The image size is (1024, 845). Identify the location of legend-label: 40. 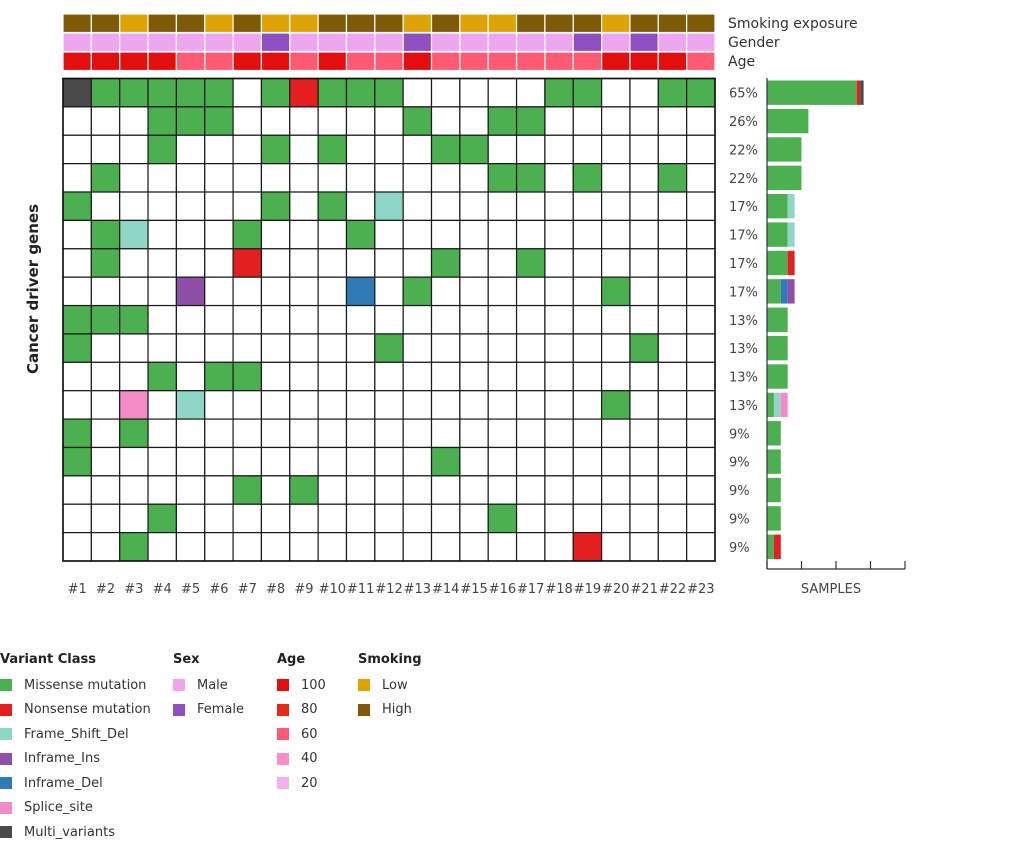
(309, 759).